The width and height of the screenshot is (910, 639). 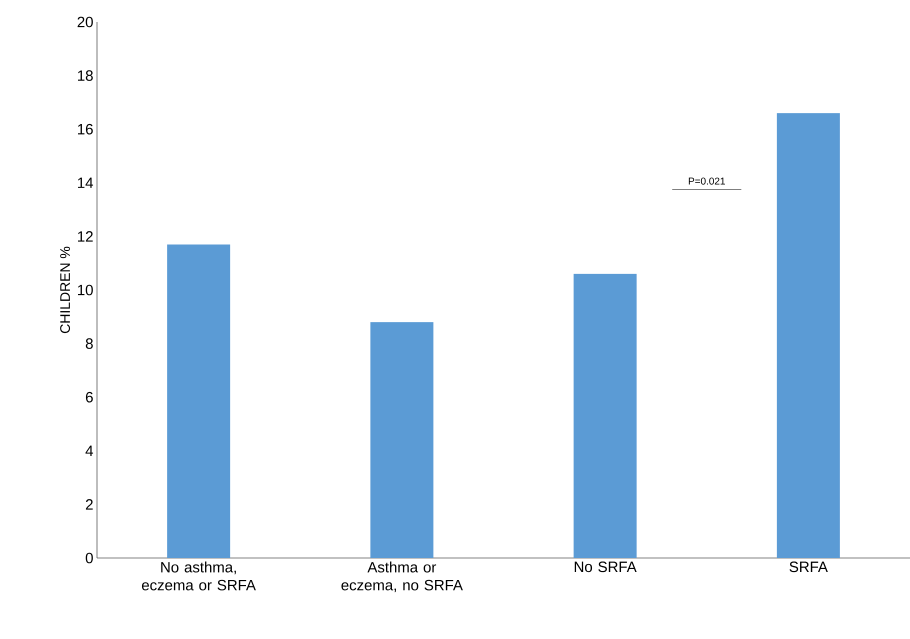 What do you see at coordinates (706, 181) in the screenshot?
I see `annotation: P=0.021` at bounding box center [706, 181].